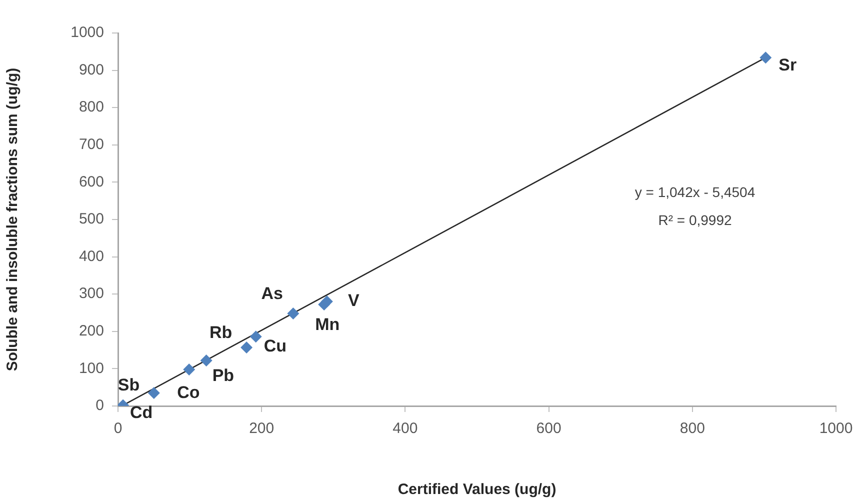 Image resolution: width=864 pixels, height=503 pixels. What do you see at coordinates (91, 145) in the screenshot?
I see `y-tick-label: 700` at bounding box center [91, 145].